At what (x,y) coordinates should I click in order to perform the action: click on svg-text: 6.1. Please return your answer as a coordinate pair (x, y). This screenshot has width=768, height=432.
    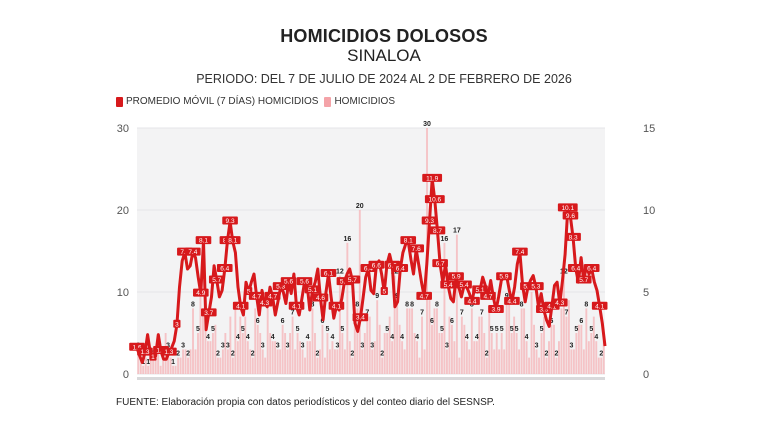
    Looking at the image, I should click on (328, 273).